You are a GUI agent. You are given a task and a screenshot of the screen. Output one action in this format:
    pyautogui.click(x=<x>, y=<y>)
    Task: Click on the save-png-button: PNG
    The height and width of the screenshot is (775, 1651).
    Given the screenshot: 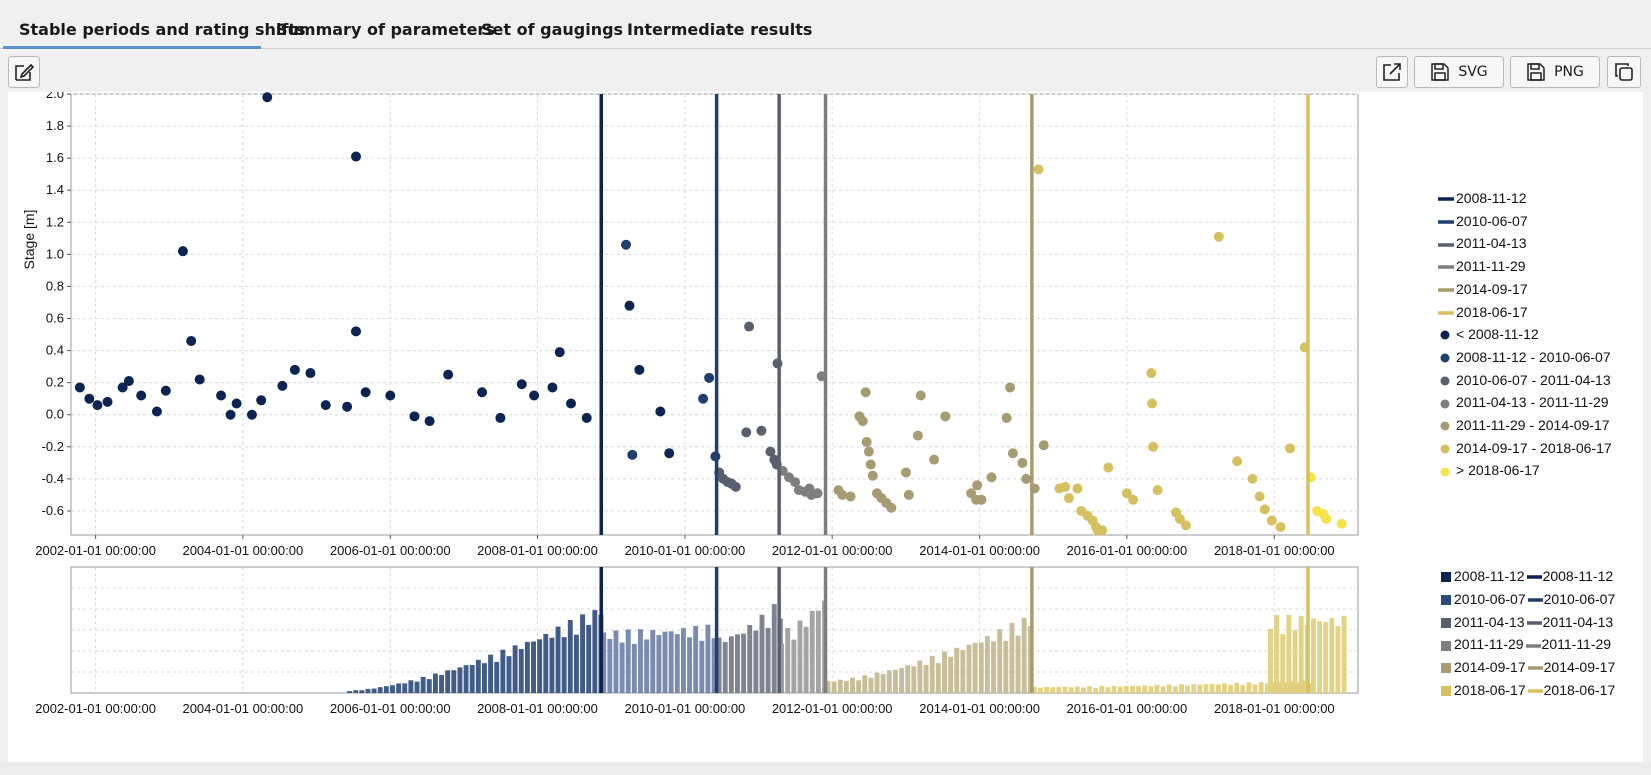 What is the action you would take?
    pyautogui.click(x=1555, y=72)
    